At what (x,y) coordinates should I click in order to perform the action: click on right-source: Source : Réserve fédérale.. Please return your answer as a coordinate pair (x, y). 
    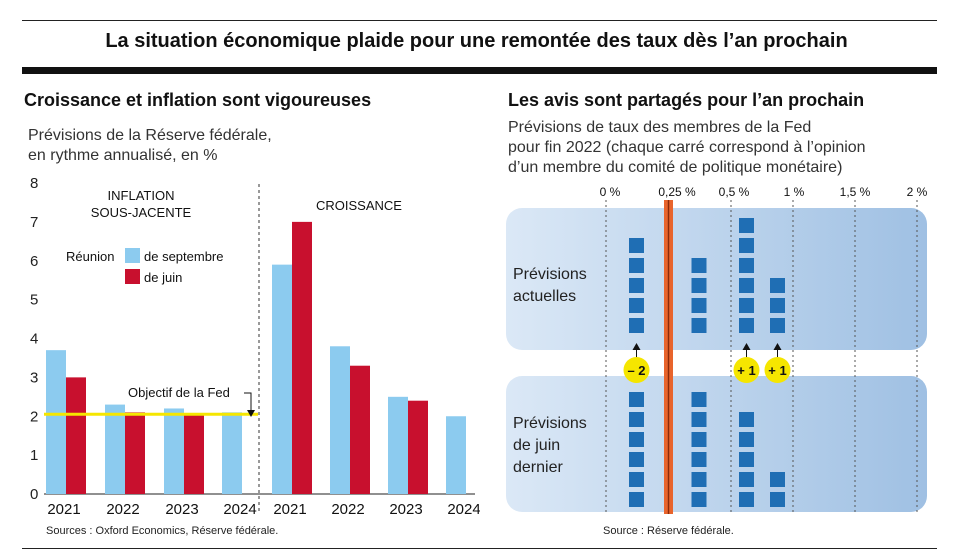
    Looking at the image, I should click on (668, 531).